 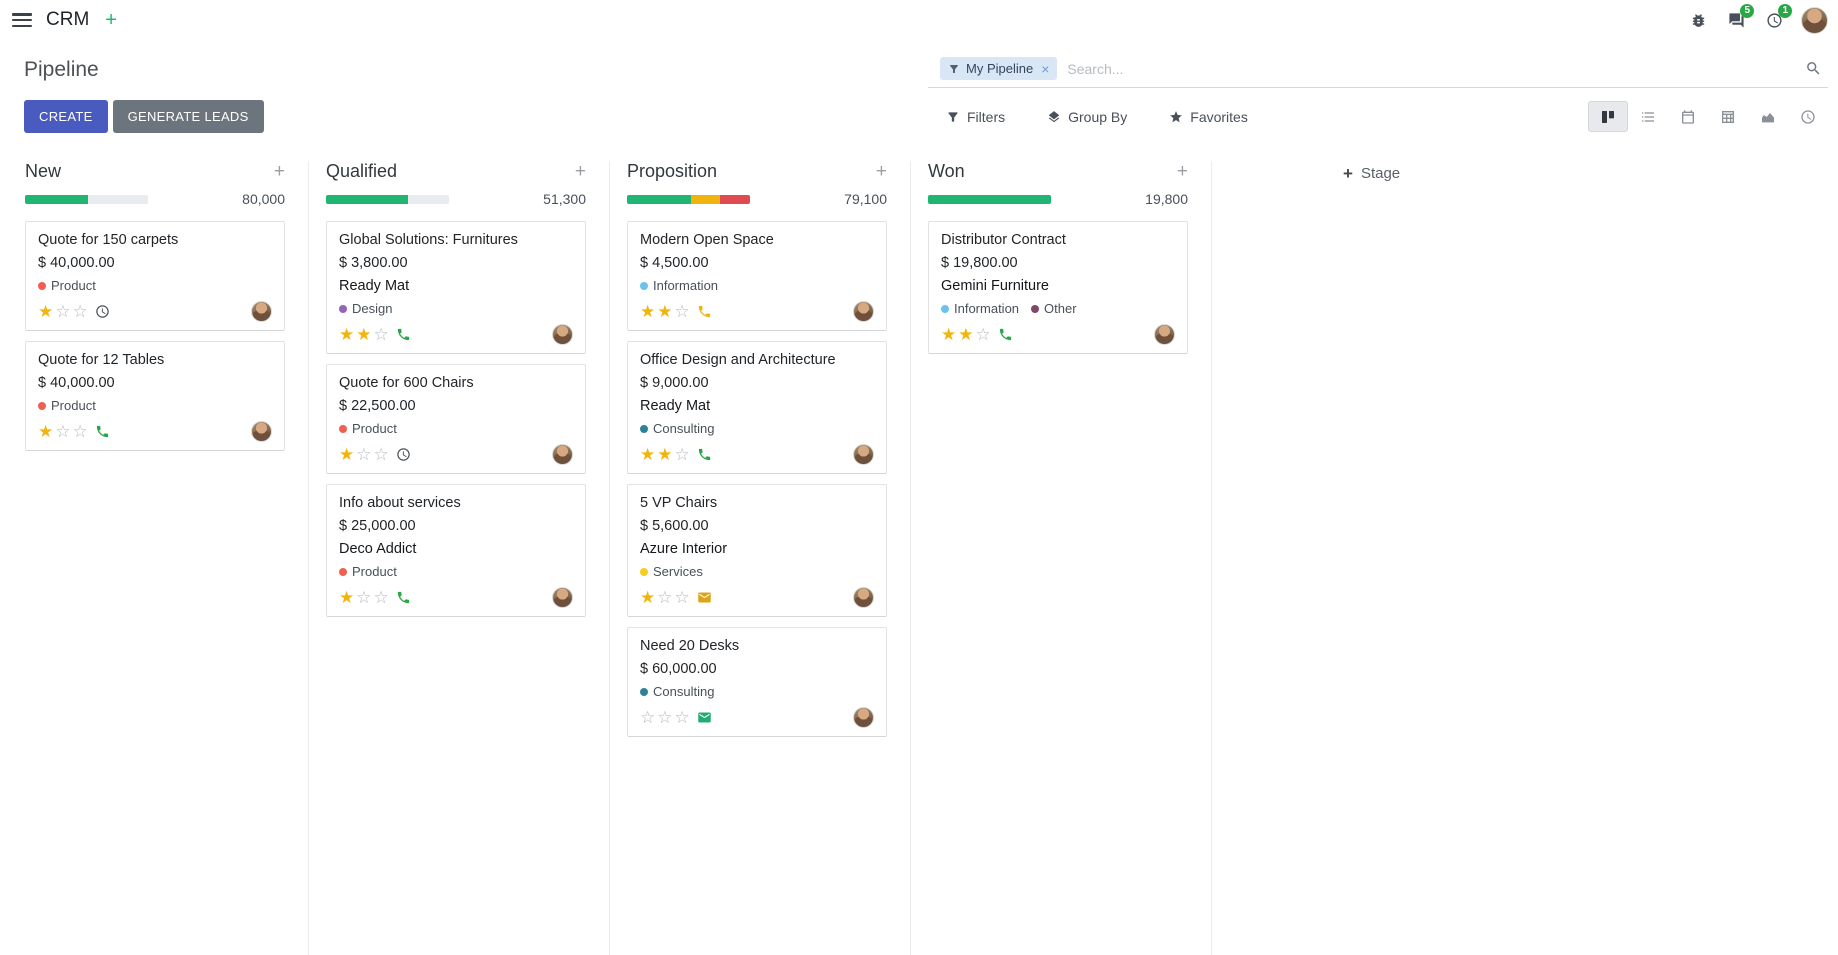 I want to click on view-graph-button, so click(x=1768, y=116).